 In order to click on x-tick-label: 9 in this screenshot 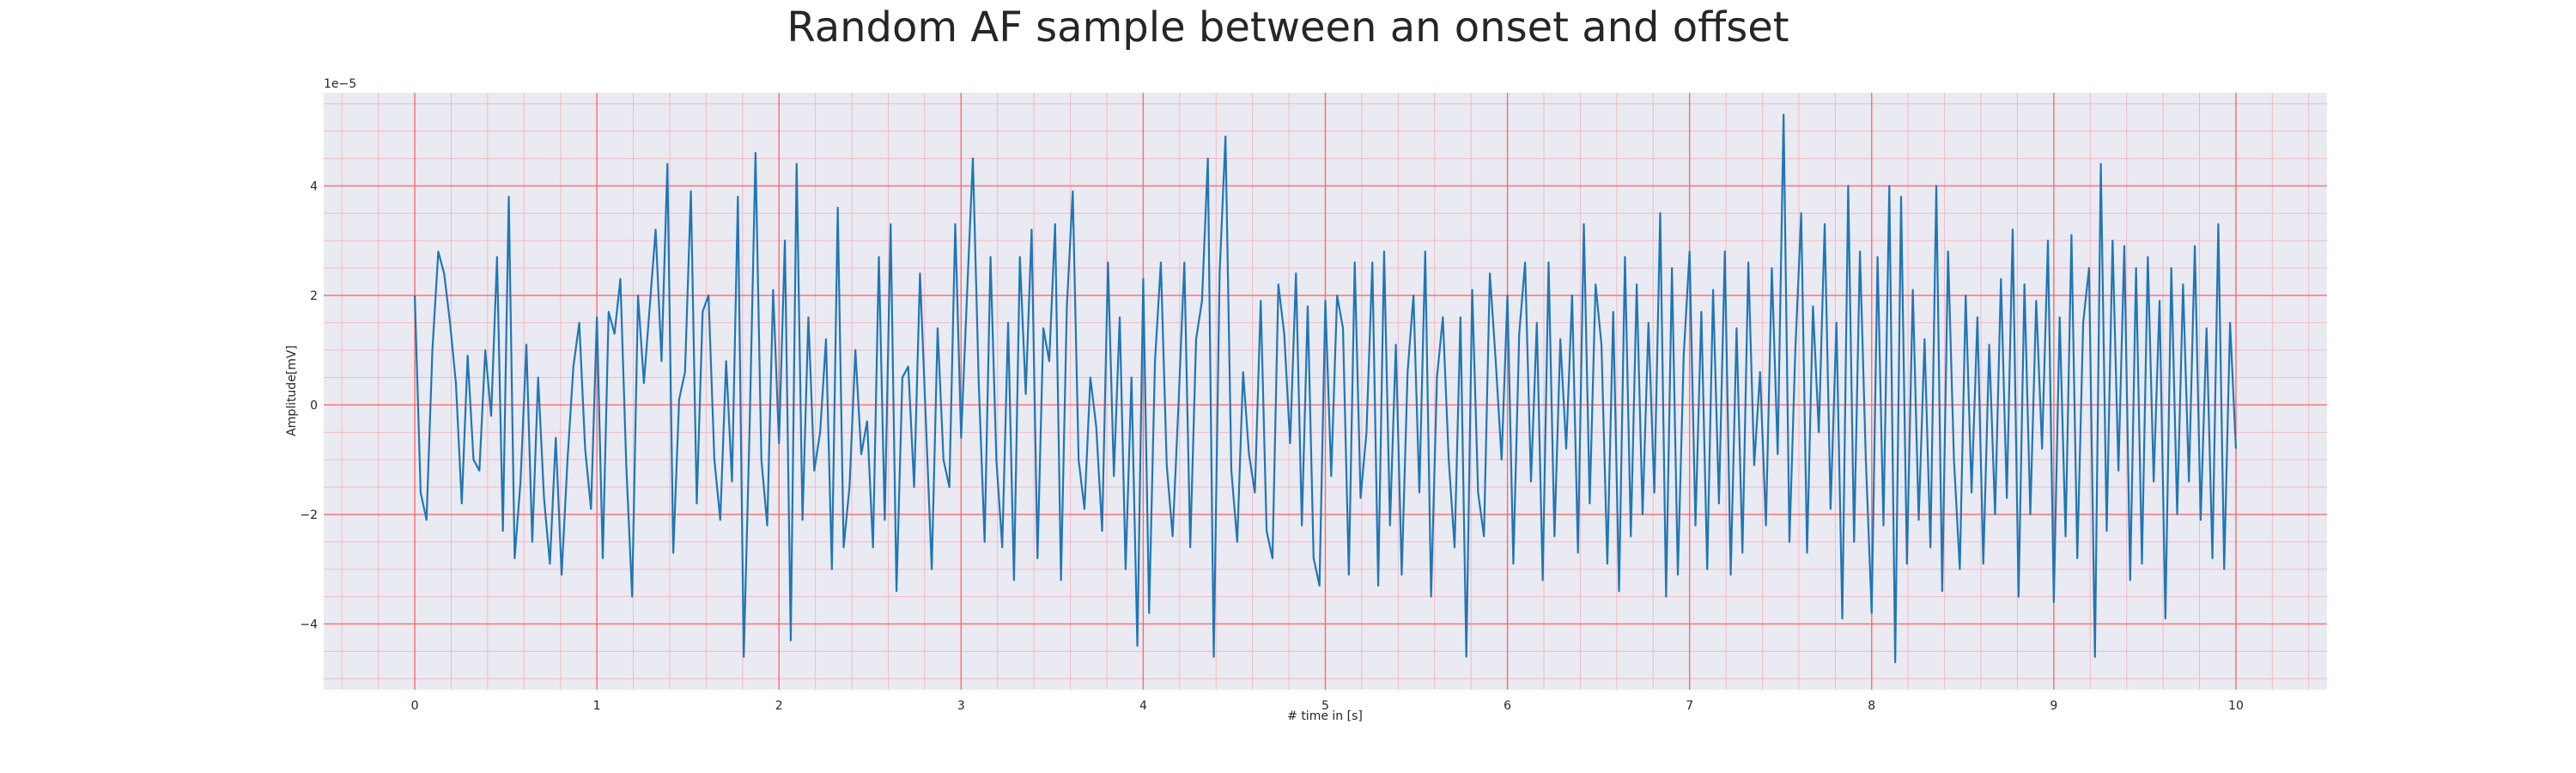, I will do `click(2053, 706)`.